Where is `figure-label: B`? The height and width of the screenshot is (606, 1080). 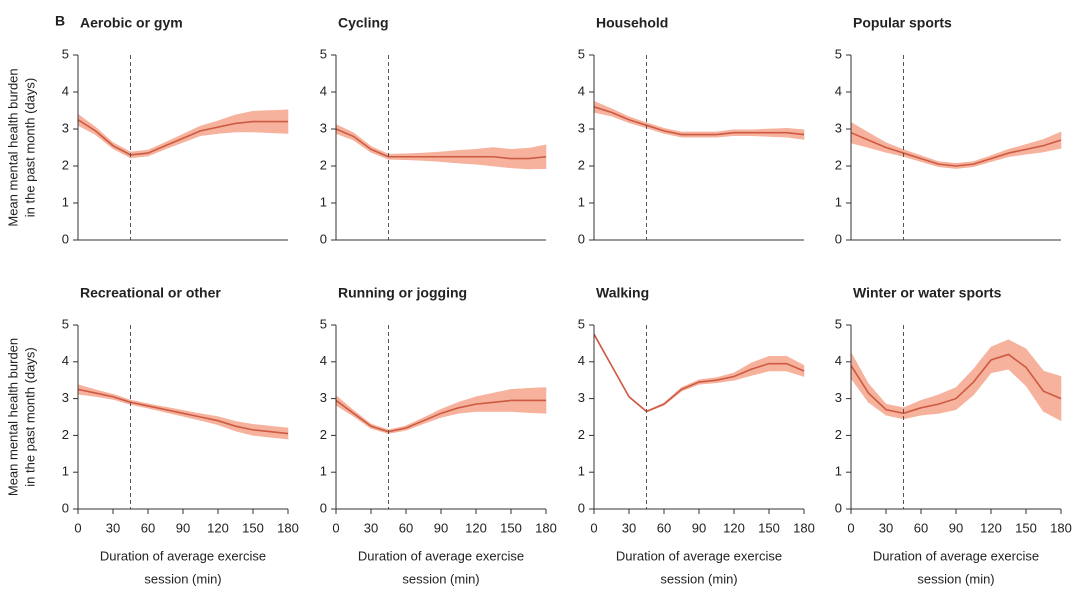 figure-label: B is located at coordinates (60, 21).